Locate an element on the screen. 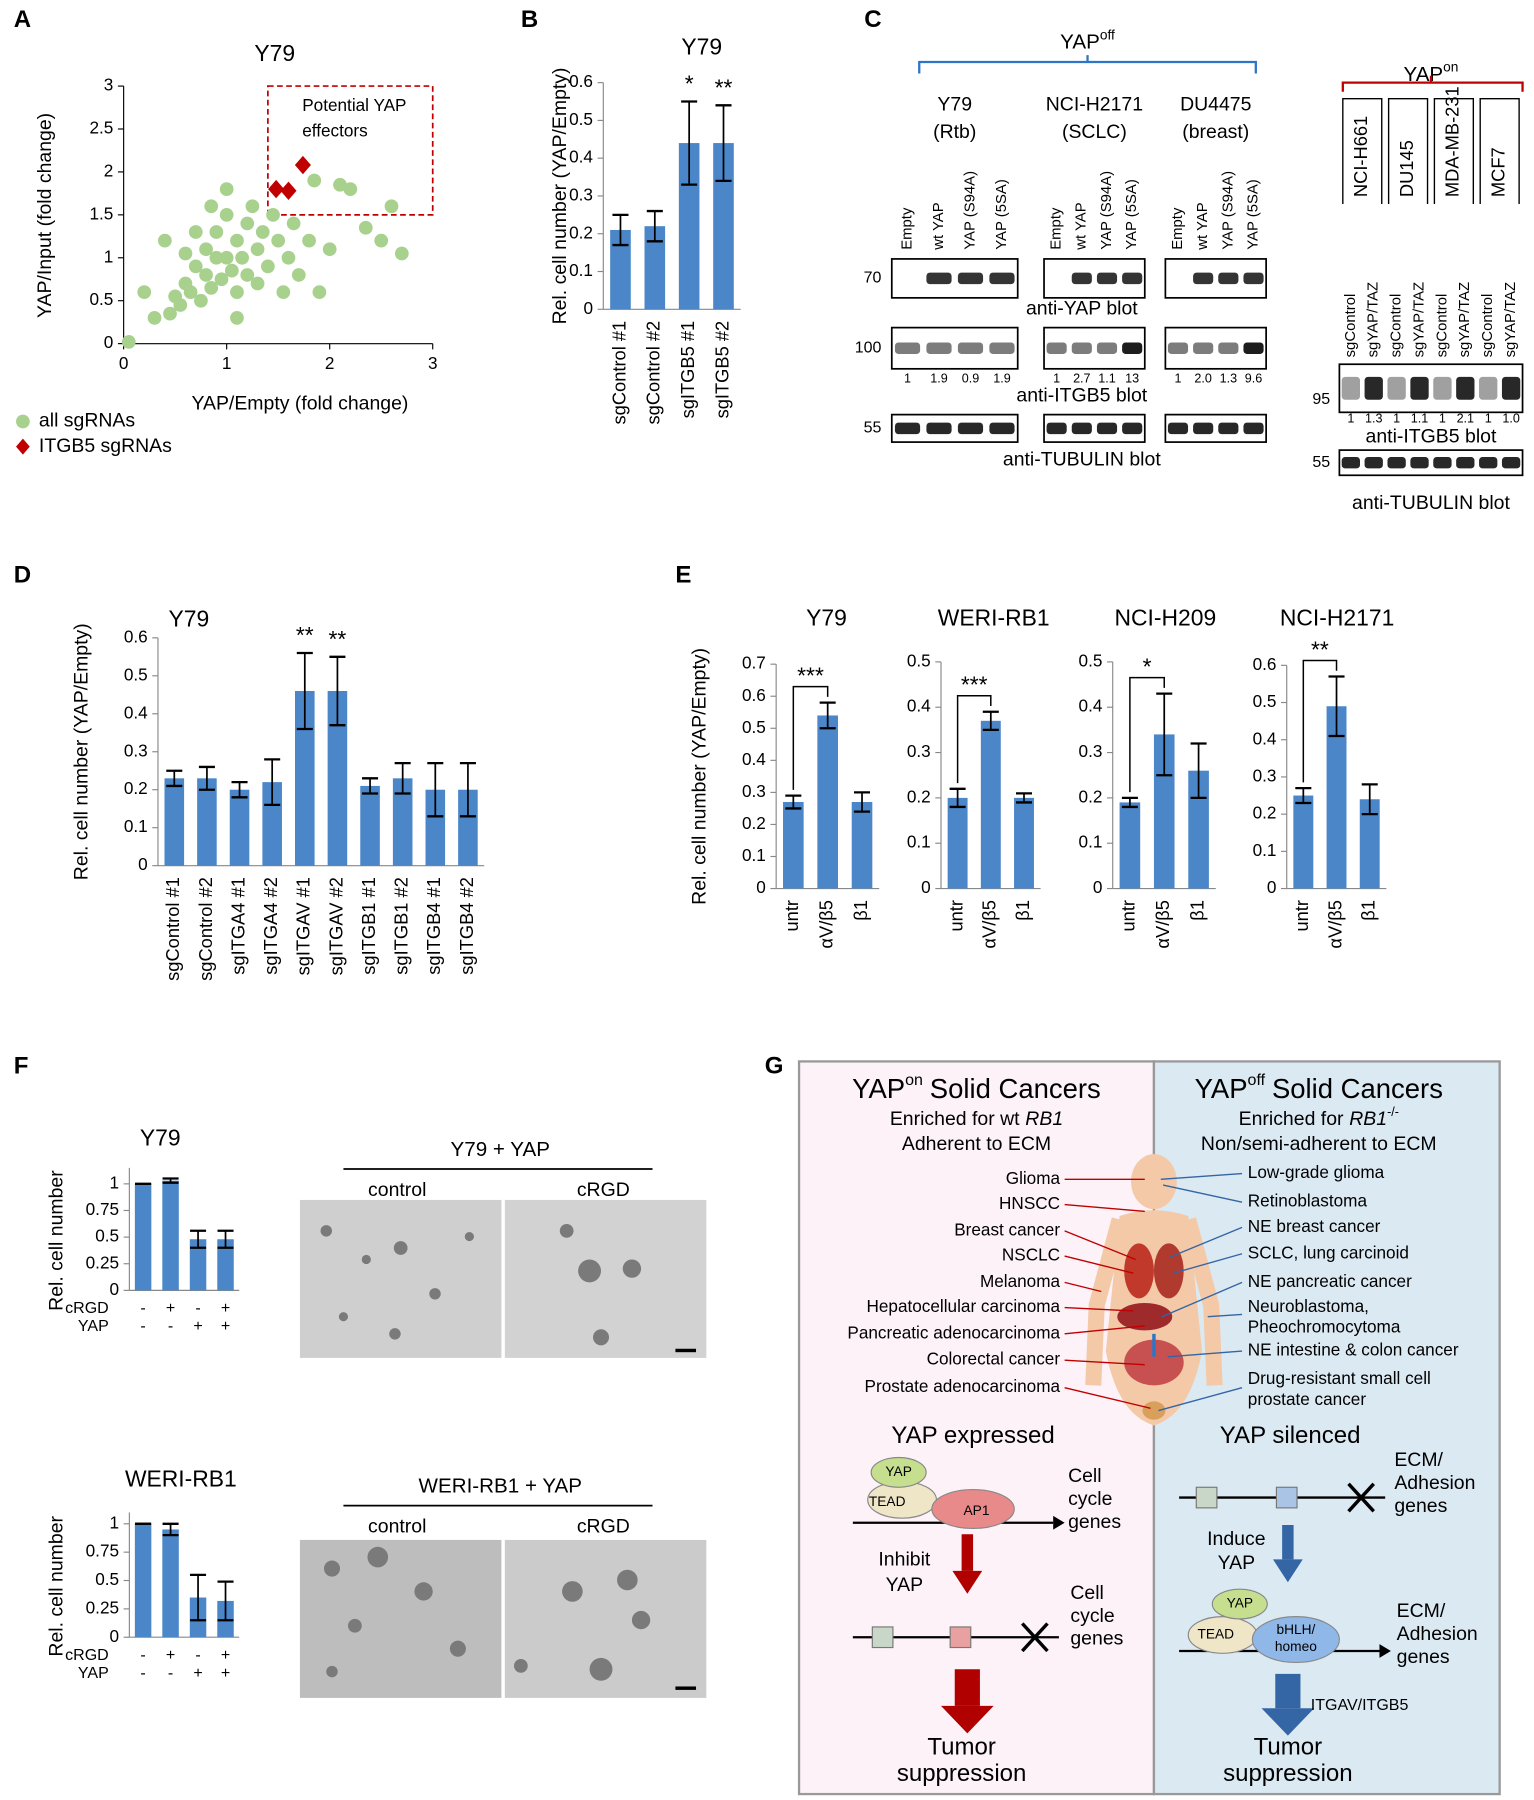 The width and height of the screenshot is (1534, 1800). right-box is located at coordinates (1326, 1428).